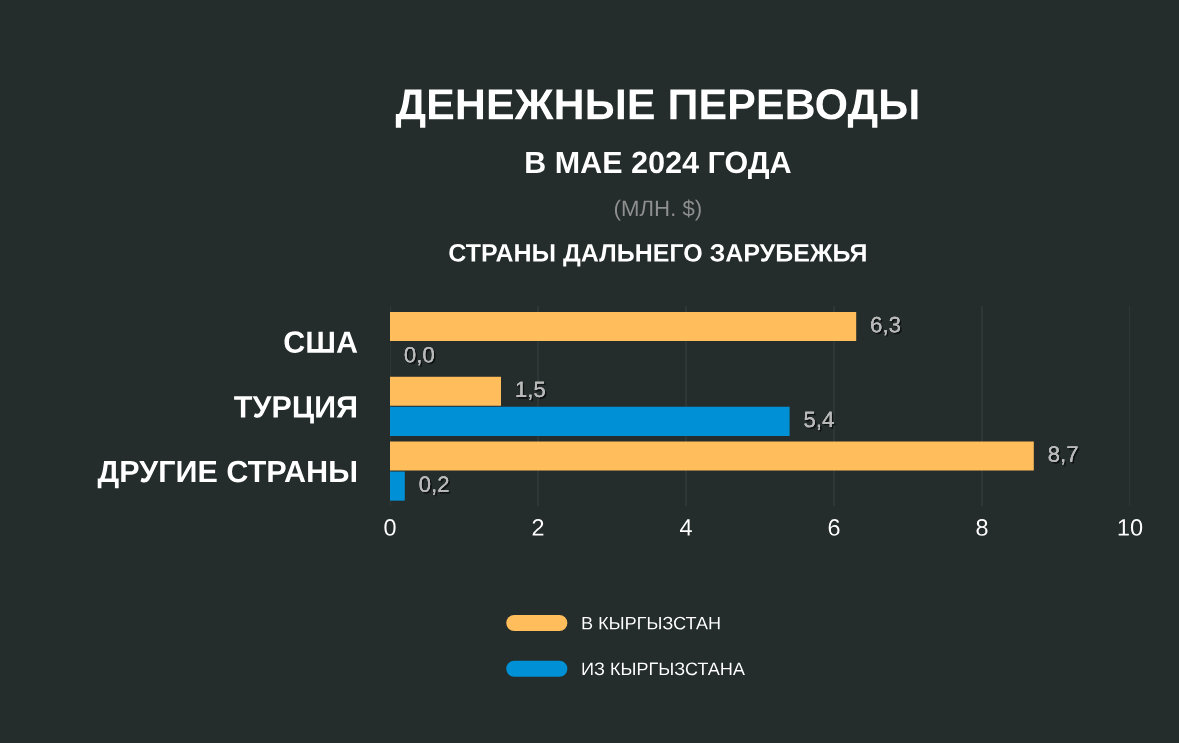  What do you see at coordinates (390, 527) in the screenshot?
I see `x-tick-label: 0` at bounding box center [390, 527].